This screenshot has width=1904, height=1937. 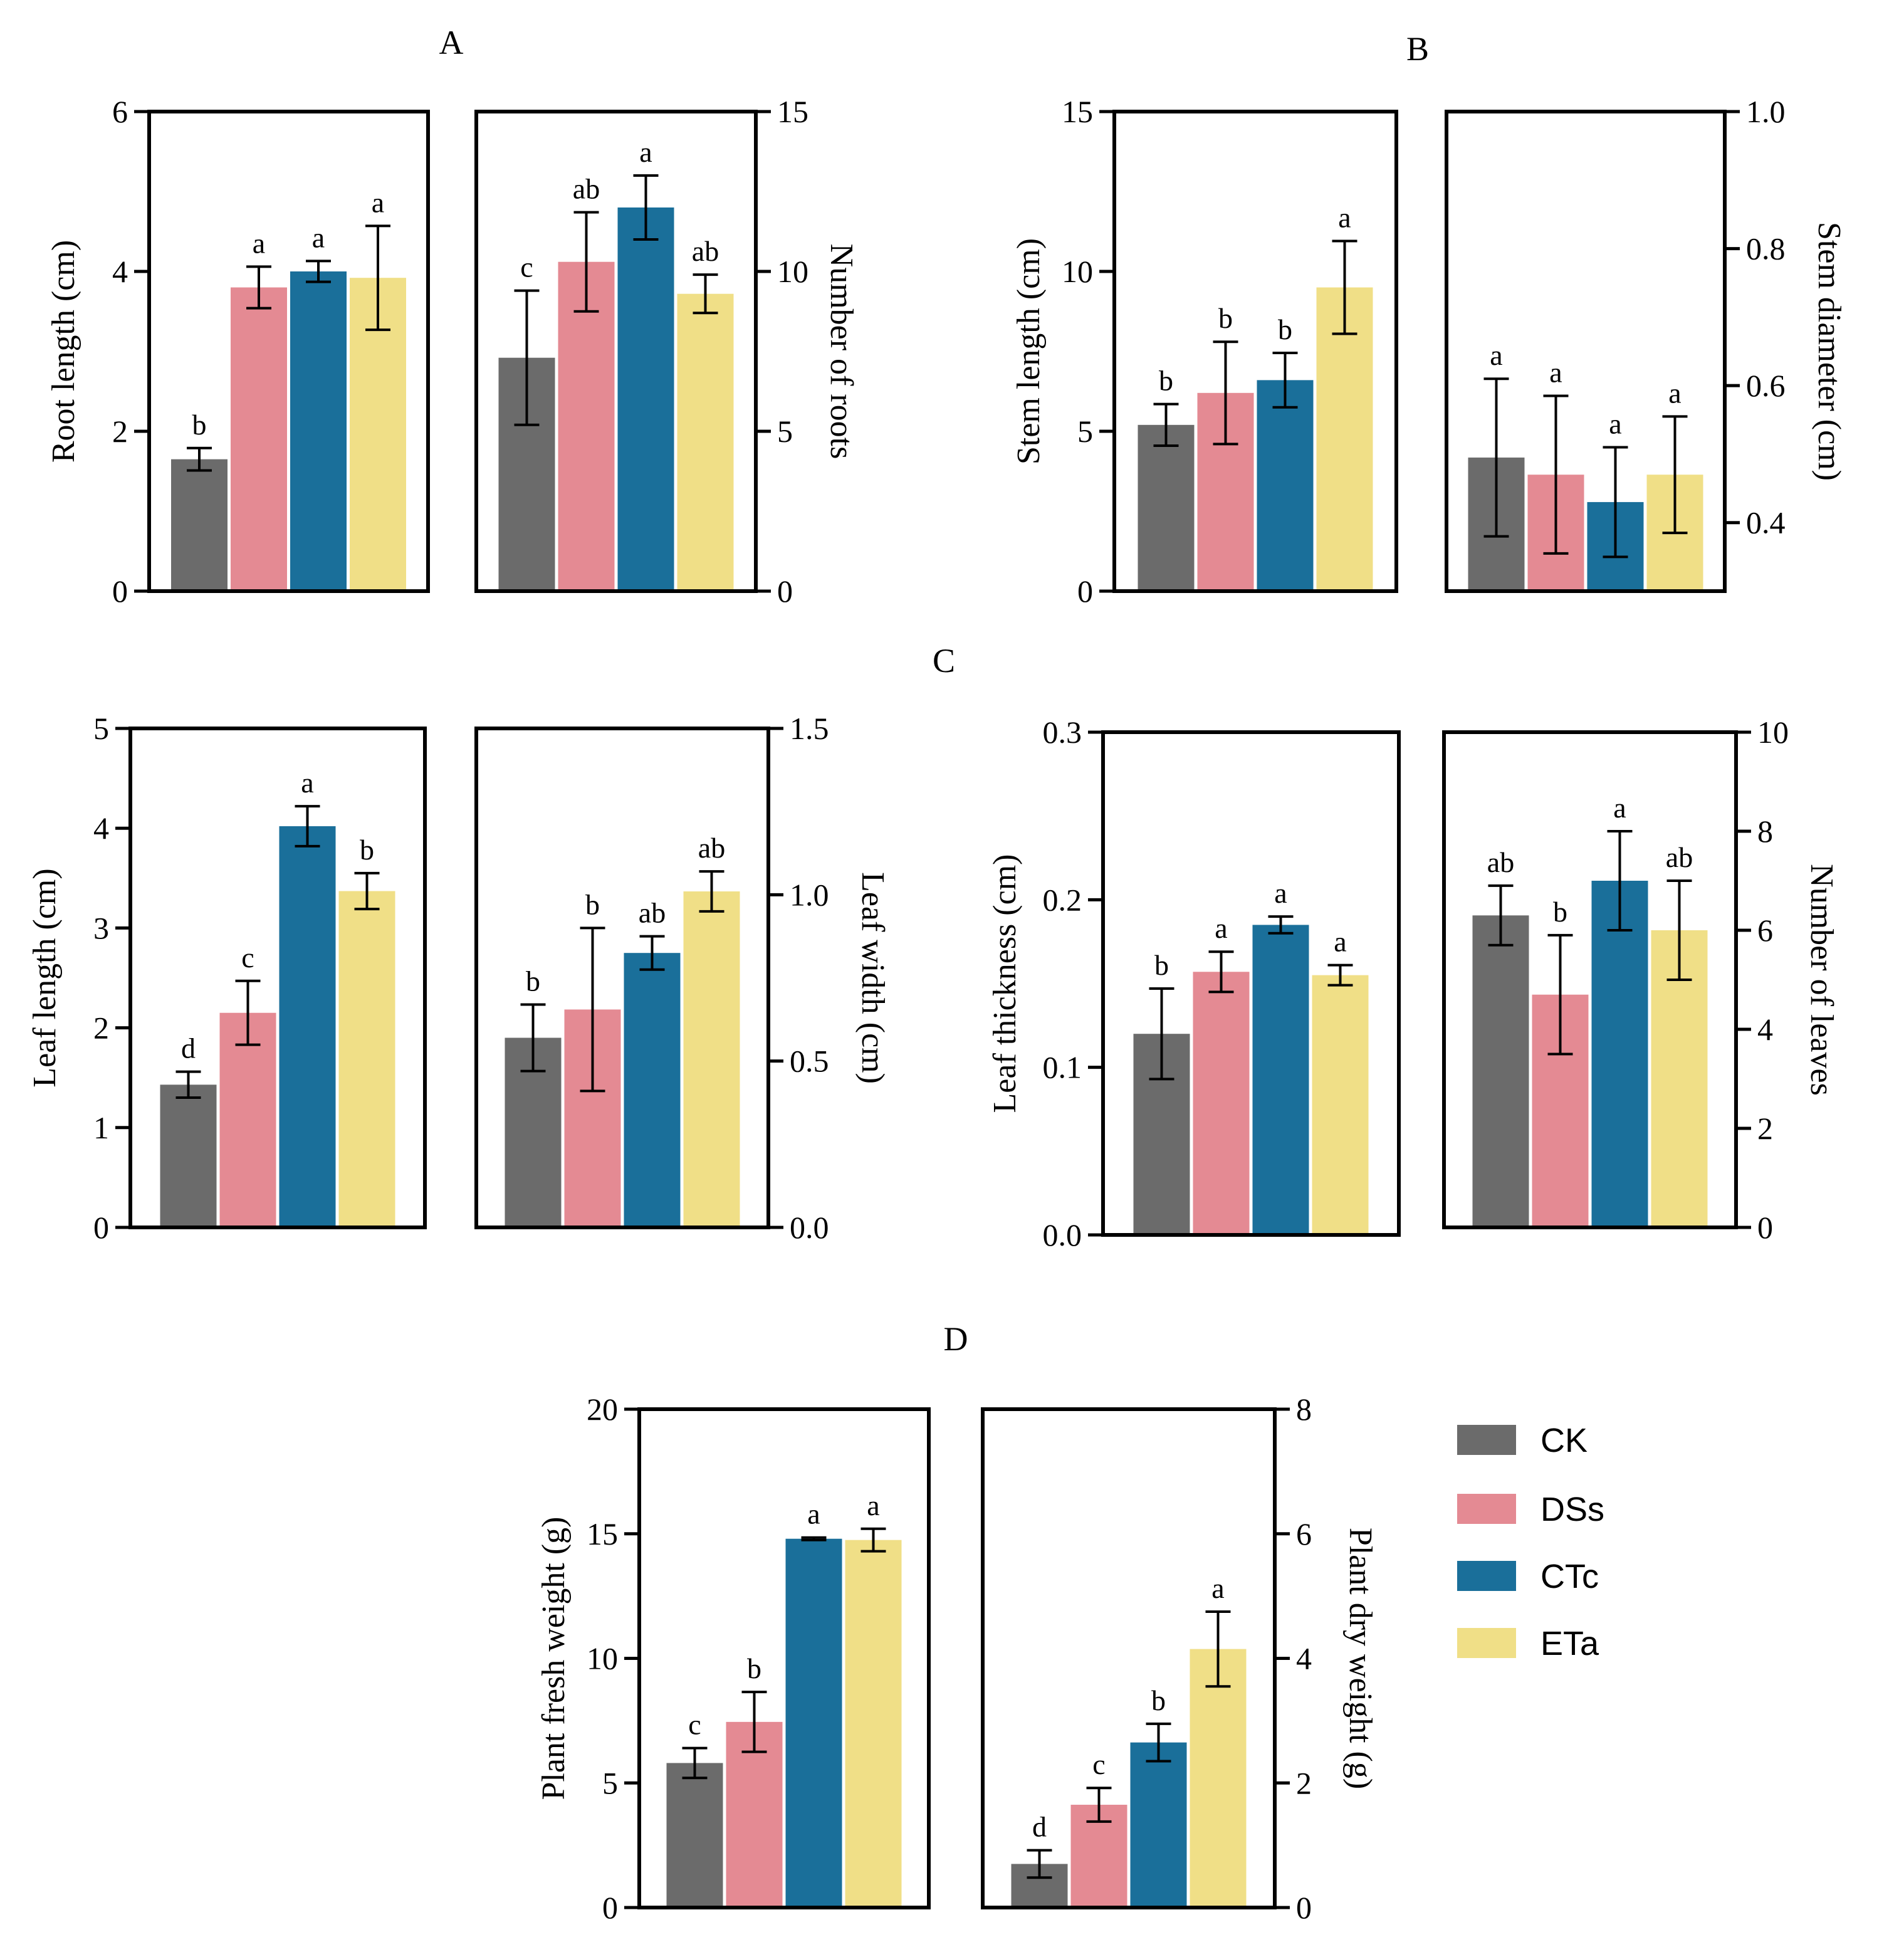 What do you see at coordinates (554, 1658) in the screenshot?
I see `y-axis-title: Plant fresh weight (g)` at bounding box center [554, 1658].